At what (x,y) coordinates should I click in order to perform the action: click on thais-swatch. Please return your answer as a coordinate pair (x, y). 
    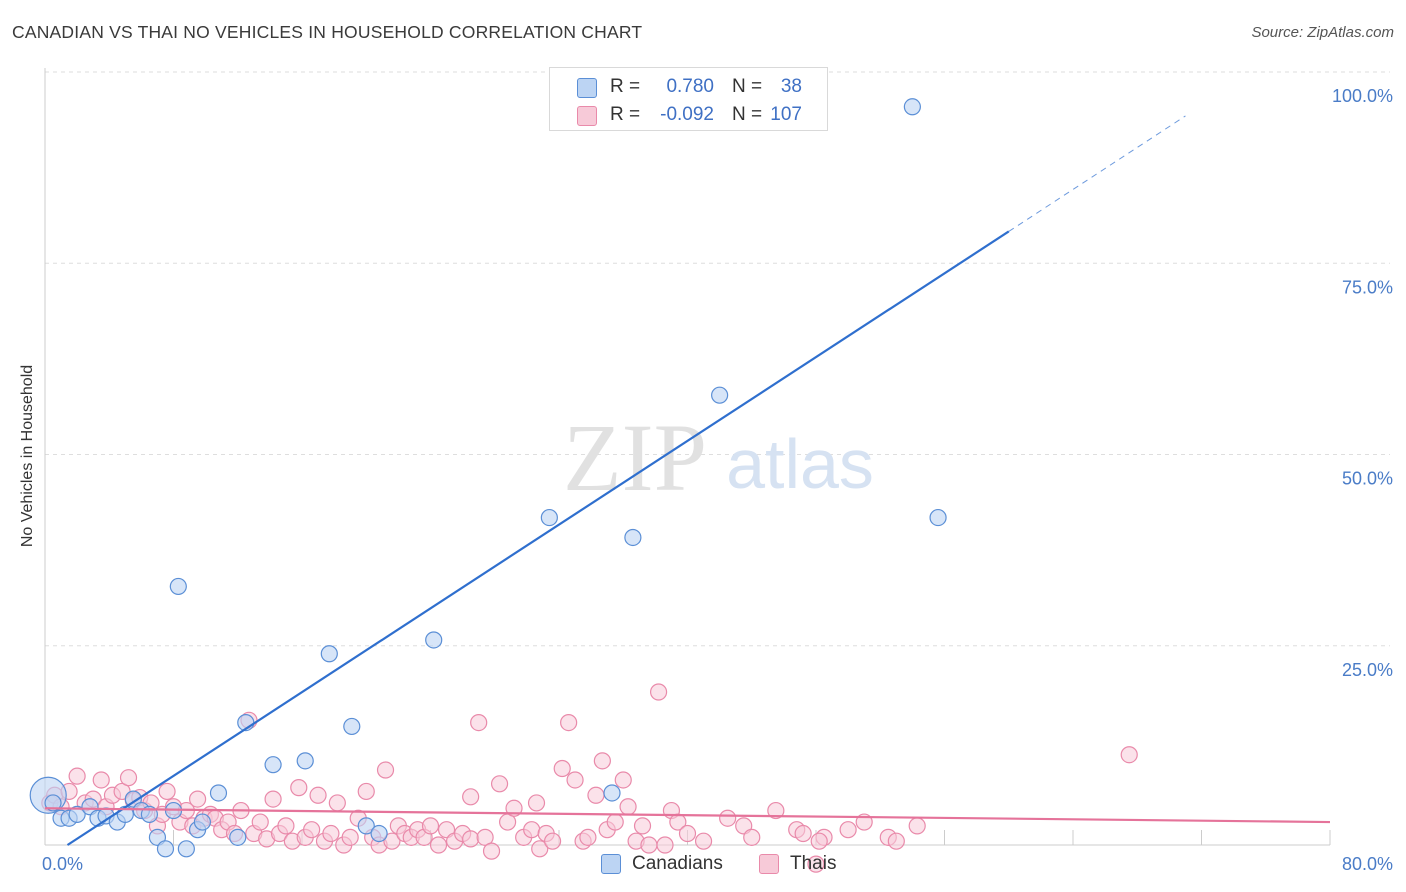
    Looking at the image, I should click on (587, 116).